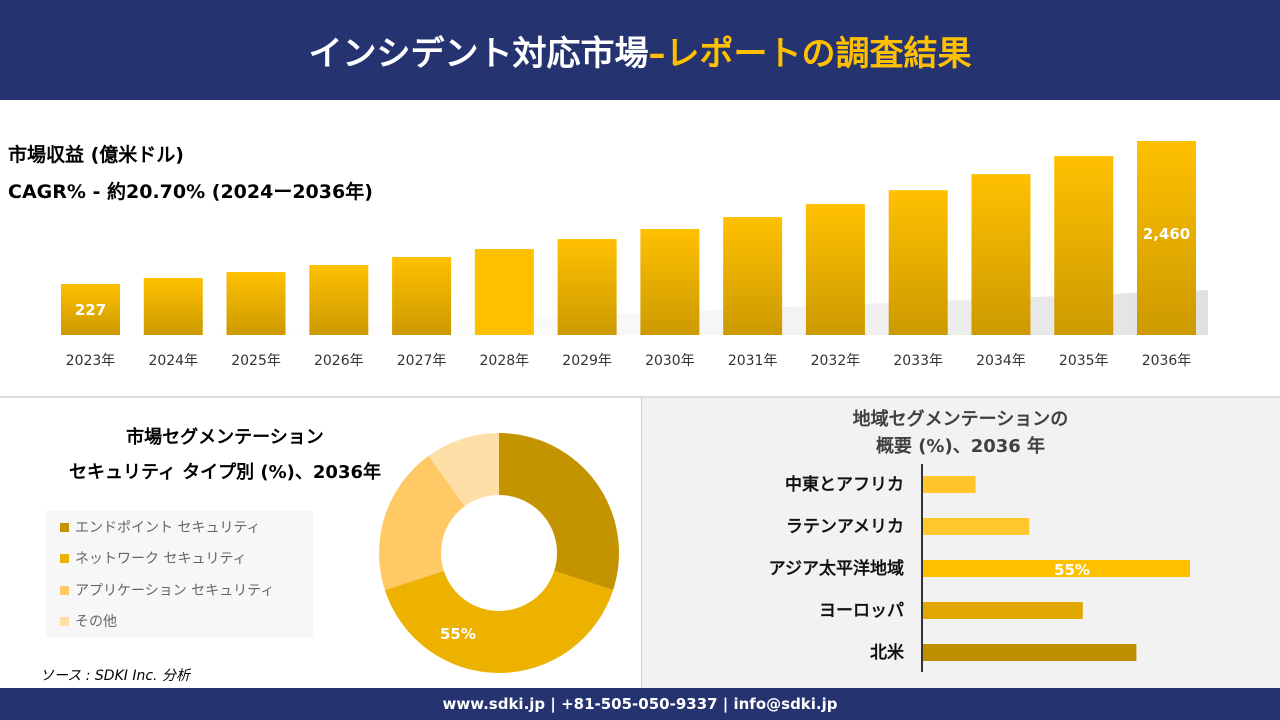 This screenshot has height=720, width=1280. I want to click on legend-item: ネットワーク セキュリティ, so click(153, 558).